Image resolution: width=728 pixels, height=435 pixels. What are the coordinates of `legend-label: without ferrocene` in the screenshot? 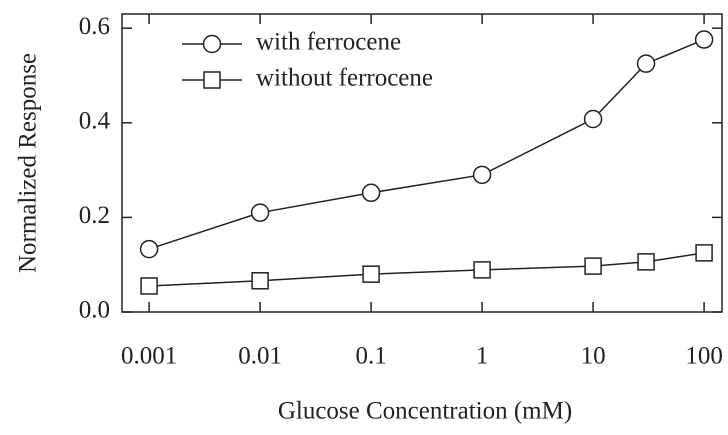 It's located at (344, 78).